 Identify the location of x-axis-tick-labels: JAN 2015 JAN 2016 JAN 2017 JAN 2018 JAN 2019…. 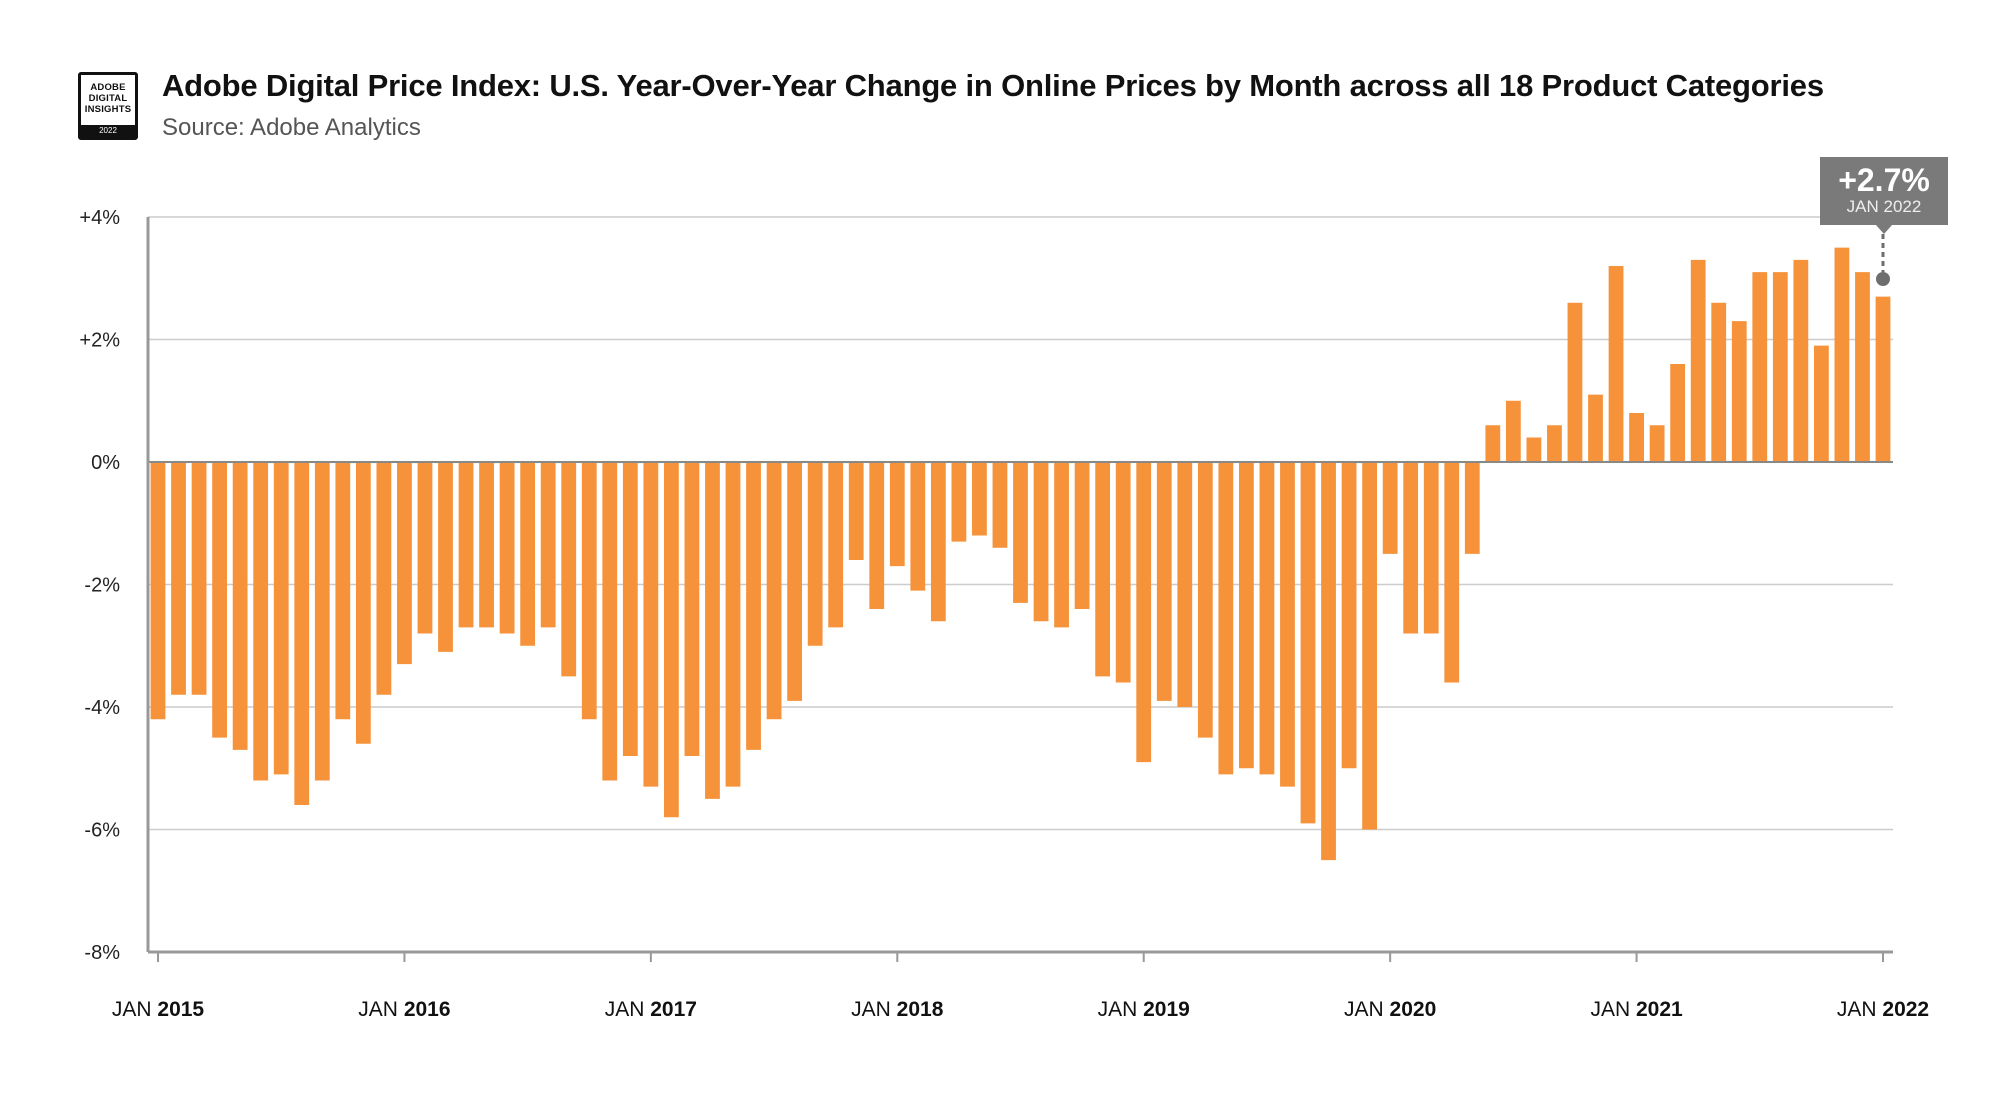
(1020, 986).